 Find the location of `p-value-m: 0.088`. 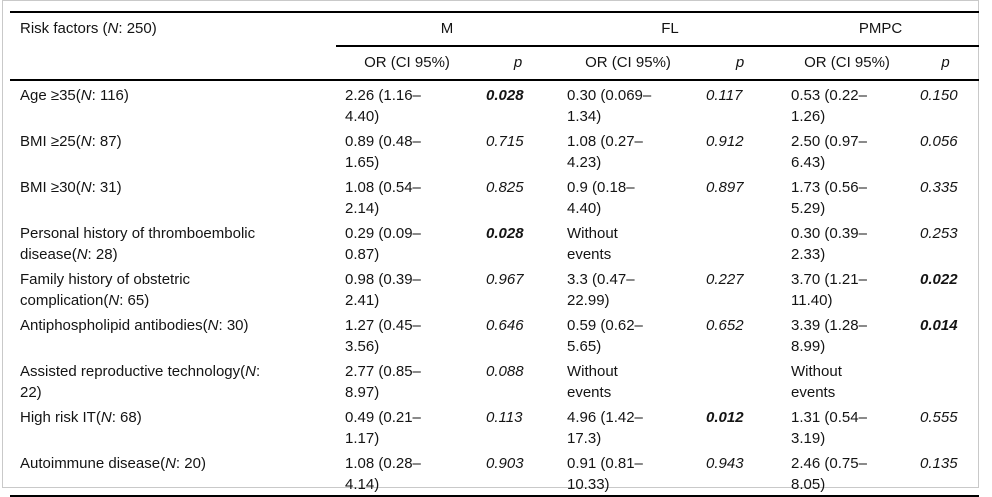

p-value-m: 0.088 is located at coordinates (505, 371).